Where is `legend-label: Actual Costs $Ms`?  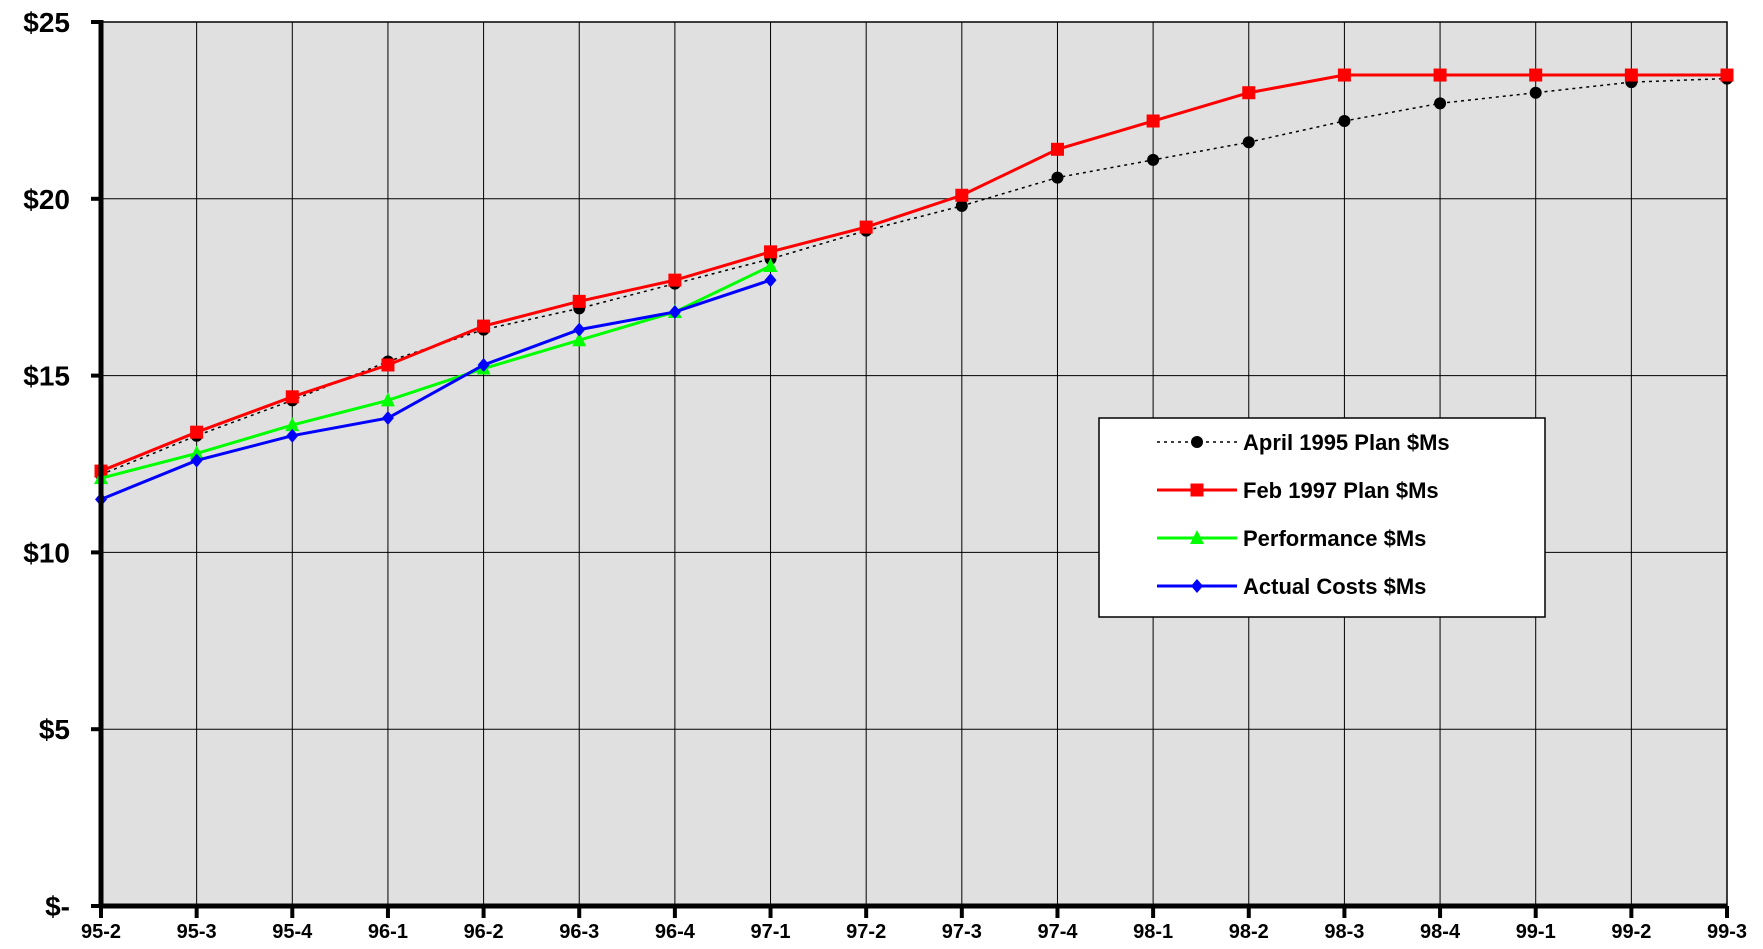
legend-label: Actual Costs $Ms is located at coordinates (1334, 586).